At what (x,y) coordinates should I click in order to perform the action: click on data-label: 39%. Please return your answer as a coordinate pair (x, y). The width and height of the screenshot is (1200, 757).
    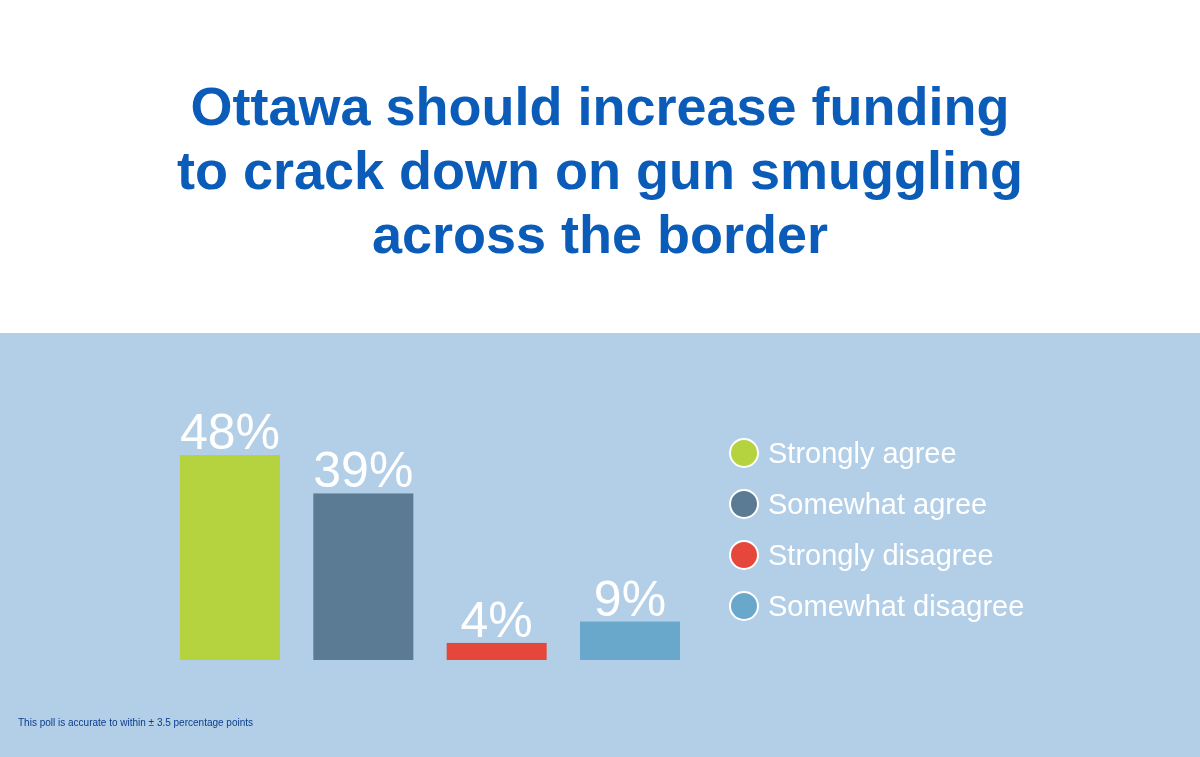
    Looking at the image, I should click on (363, 470).